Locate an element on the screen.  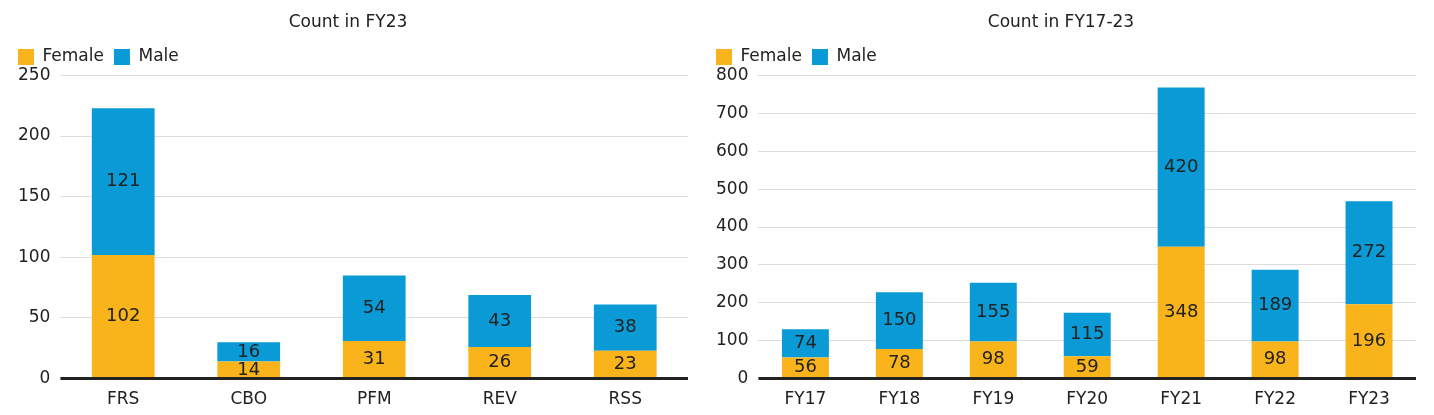
x-tick-label: FY23 is located at coordinates (1369, 398).